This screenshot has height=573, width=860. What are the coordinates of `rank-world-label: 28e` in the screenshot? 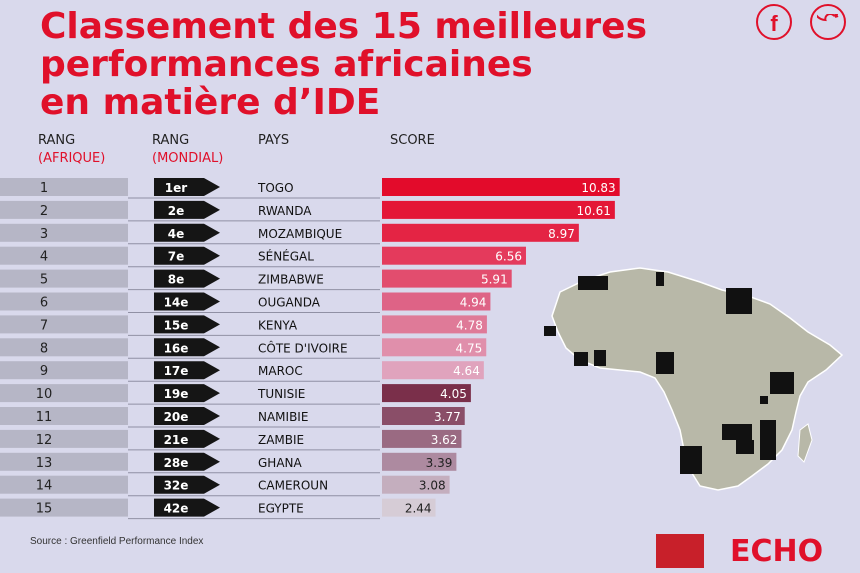 It's located at (176, 463).